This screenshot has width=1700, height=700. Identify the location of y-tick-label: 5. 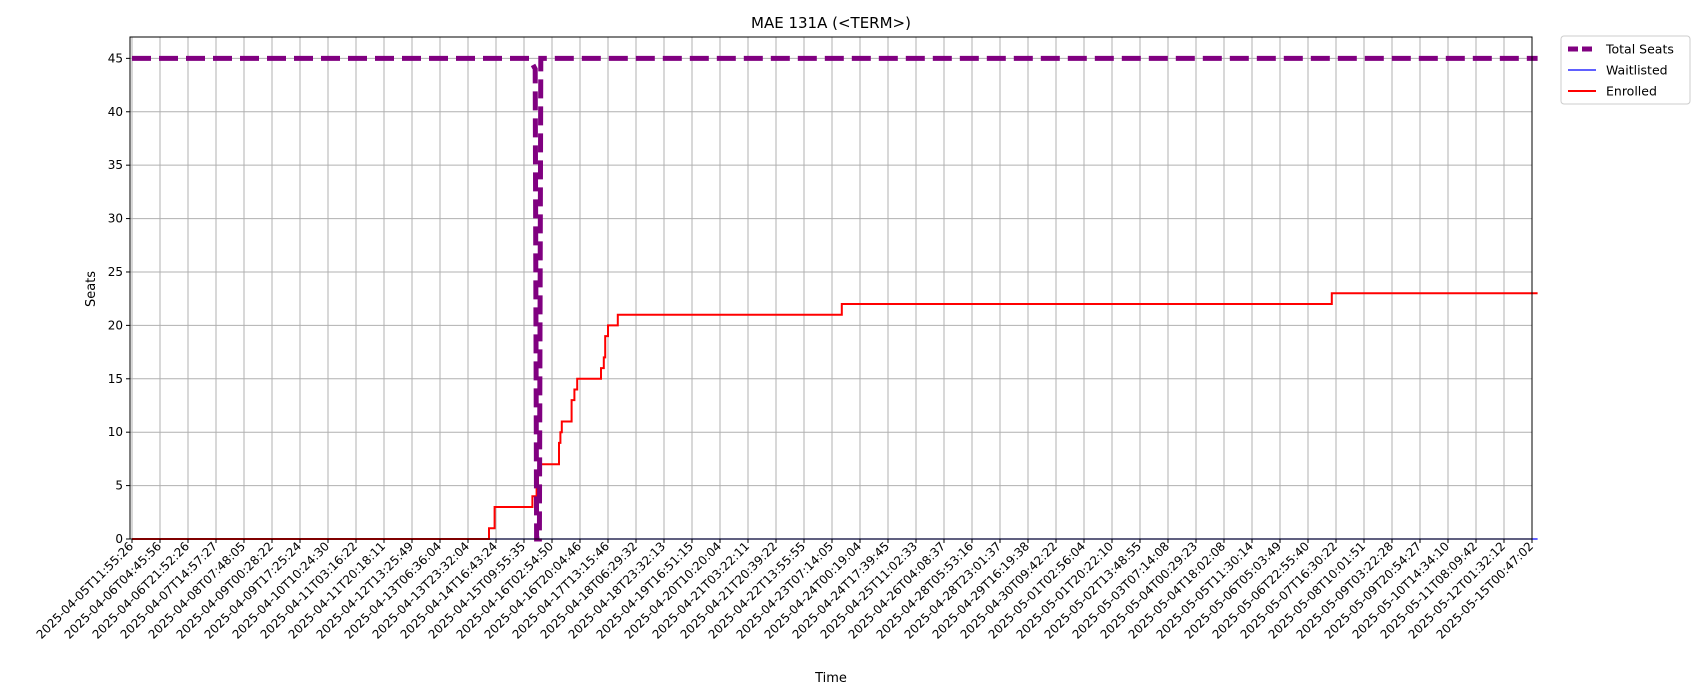
(119, 486).